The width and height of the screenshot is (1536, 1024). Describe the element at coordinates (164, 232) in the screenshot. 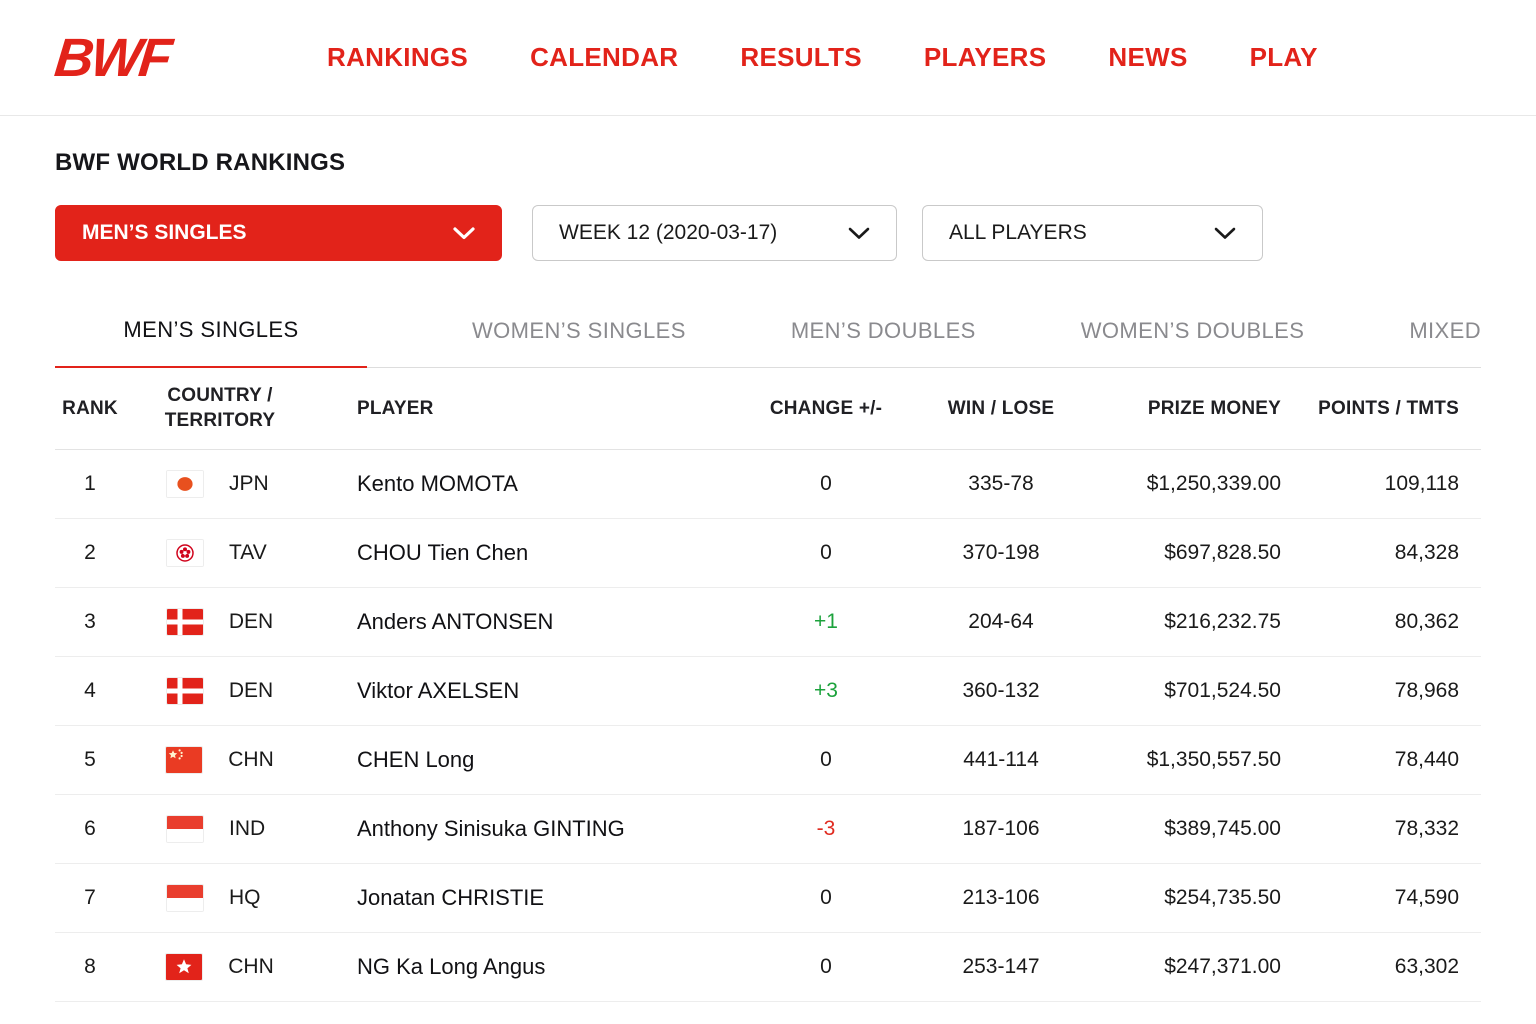

I see `category-dropdown-value: MEN’S SINGLES` at that location.